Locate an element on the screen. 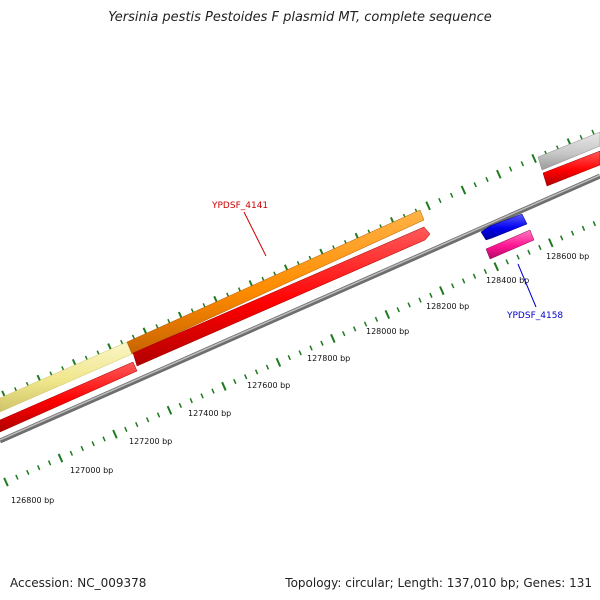 The width and height of the screenshot is (600, 600). scale-label-126800: 126800 bp is located at coordinates (32, 500).